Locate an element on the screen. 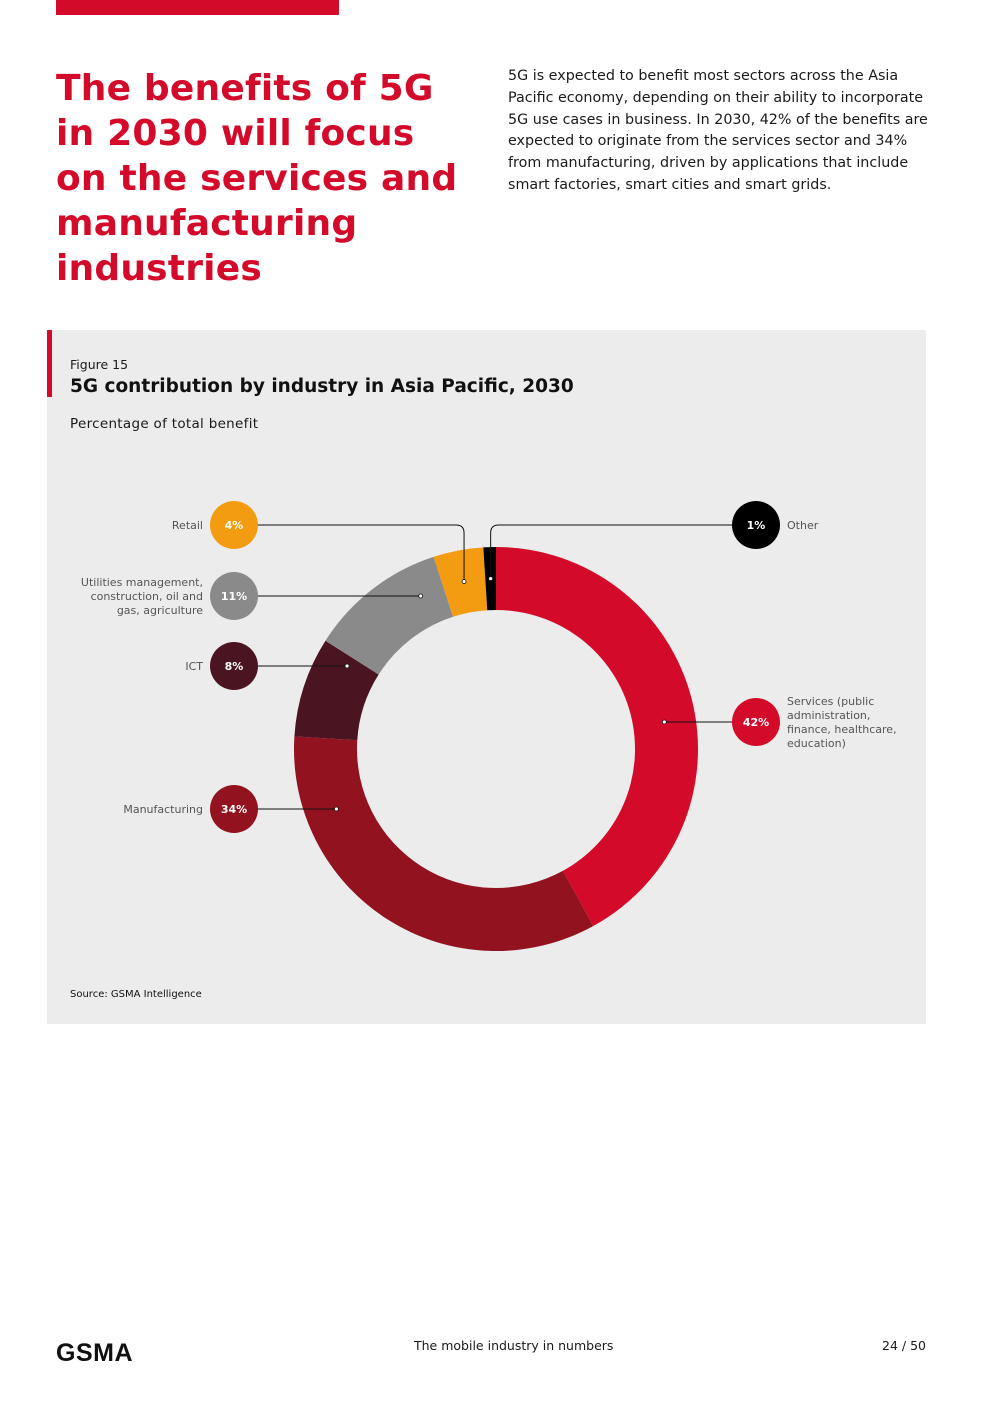  leader-dot-services-public is located at coordinates (664, 722).